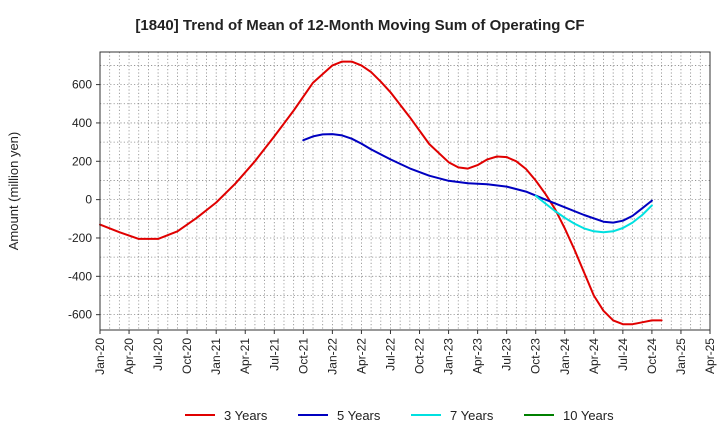 The width and height of the screenshot is (720, 440). Describe the element at coordinates (13, 191) in the screenshot. I see `y-axis-label: Amount (million yen)` at that location.